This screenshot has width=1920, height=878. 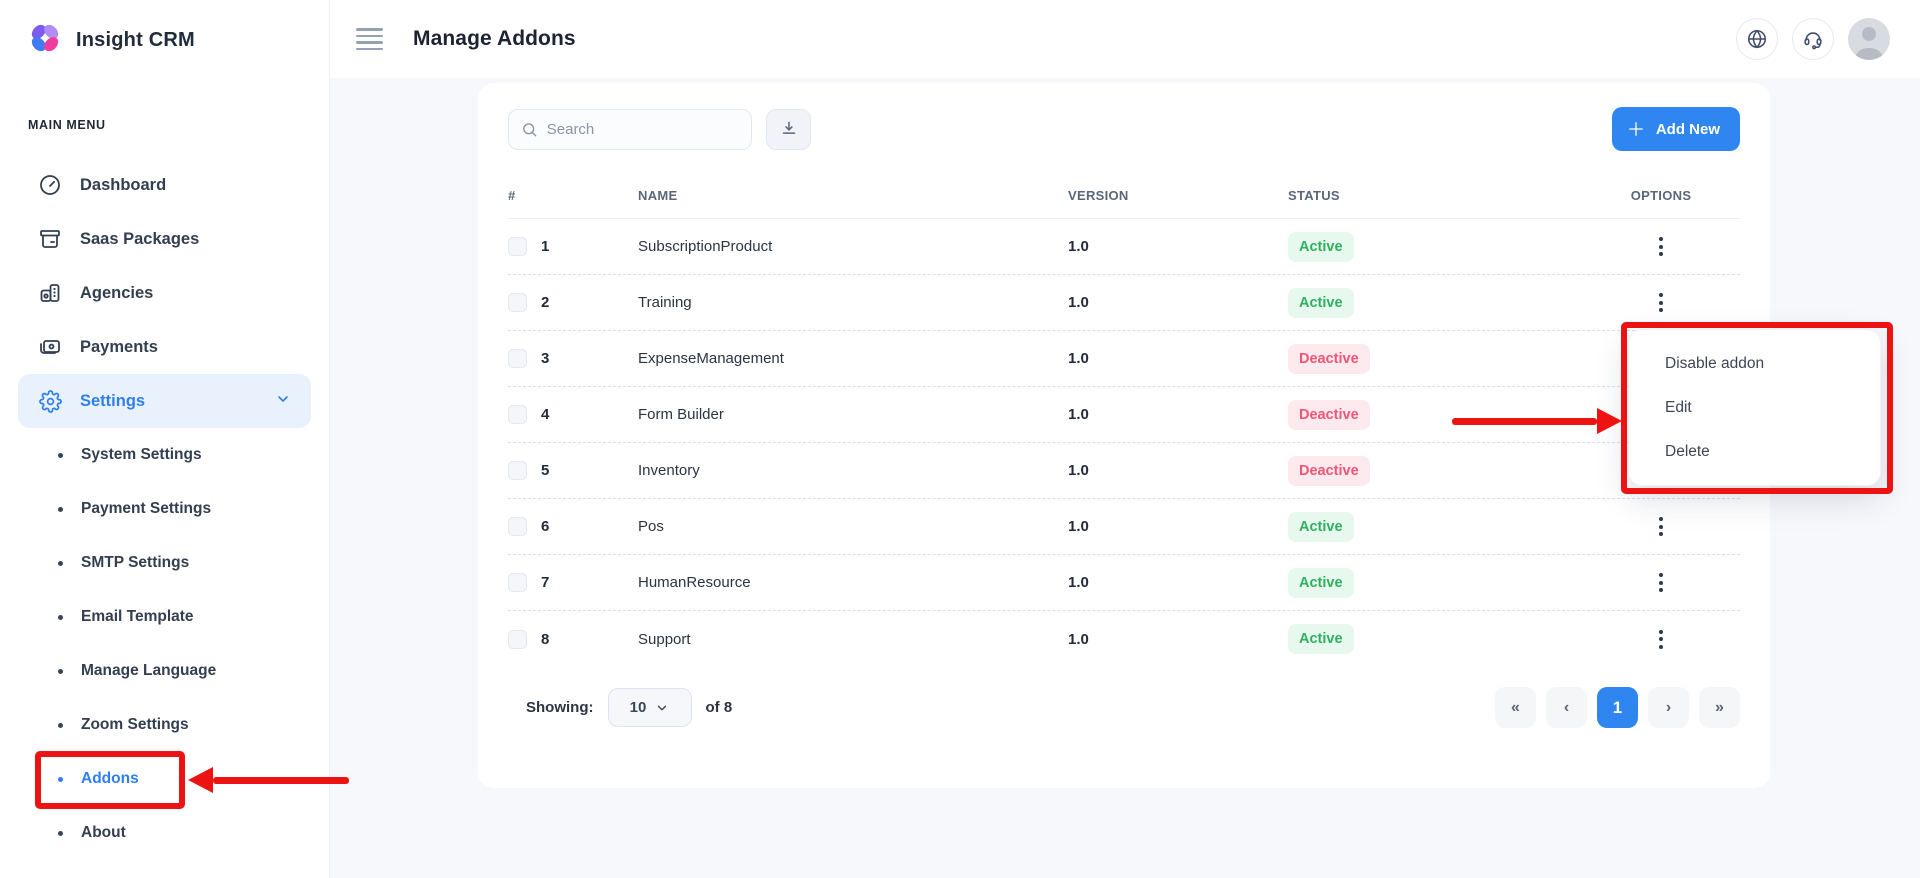 What do you see at coordinates (651, 526) in the screenshot?
I see `addon-name: Pos` at bounding box center [651, 526].